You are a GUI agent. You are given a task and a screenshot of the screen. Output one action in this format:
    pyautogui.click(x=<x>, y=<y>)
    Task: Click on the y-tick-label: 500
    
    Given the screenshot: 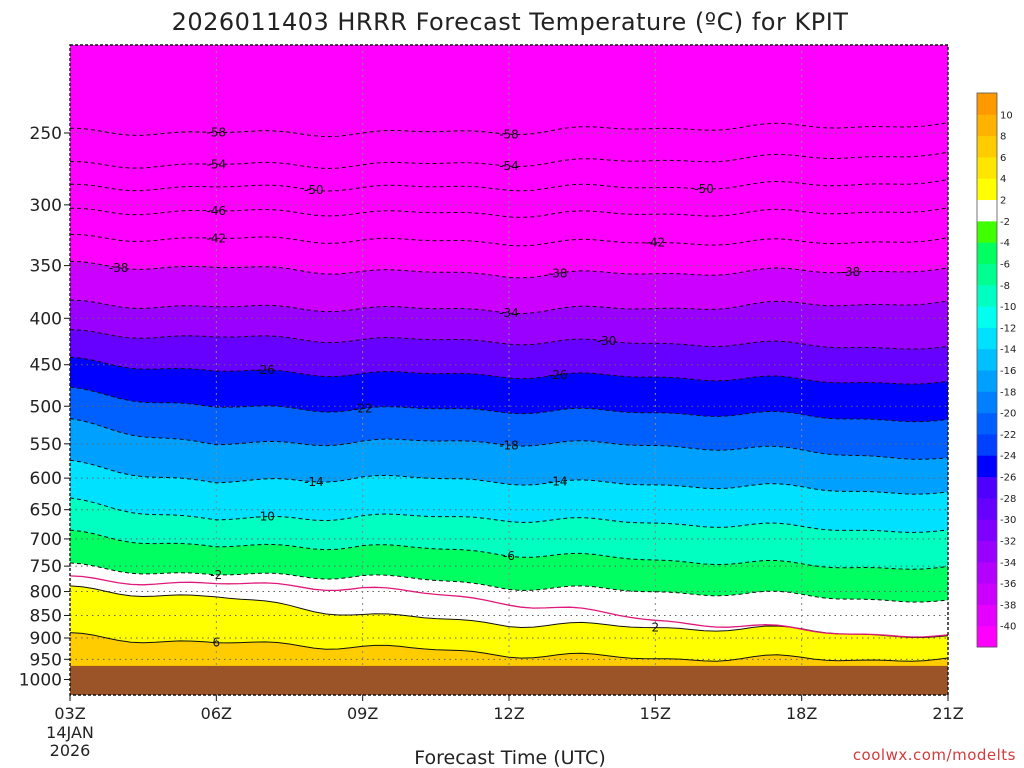 What is the action you would take?
    pyautogui.click(x=46, y=407)
    